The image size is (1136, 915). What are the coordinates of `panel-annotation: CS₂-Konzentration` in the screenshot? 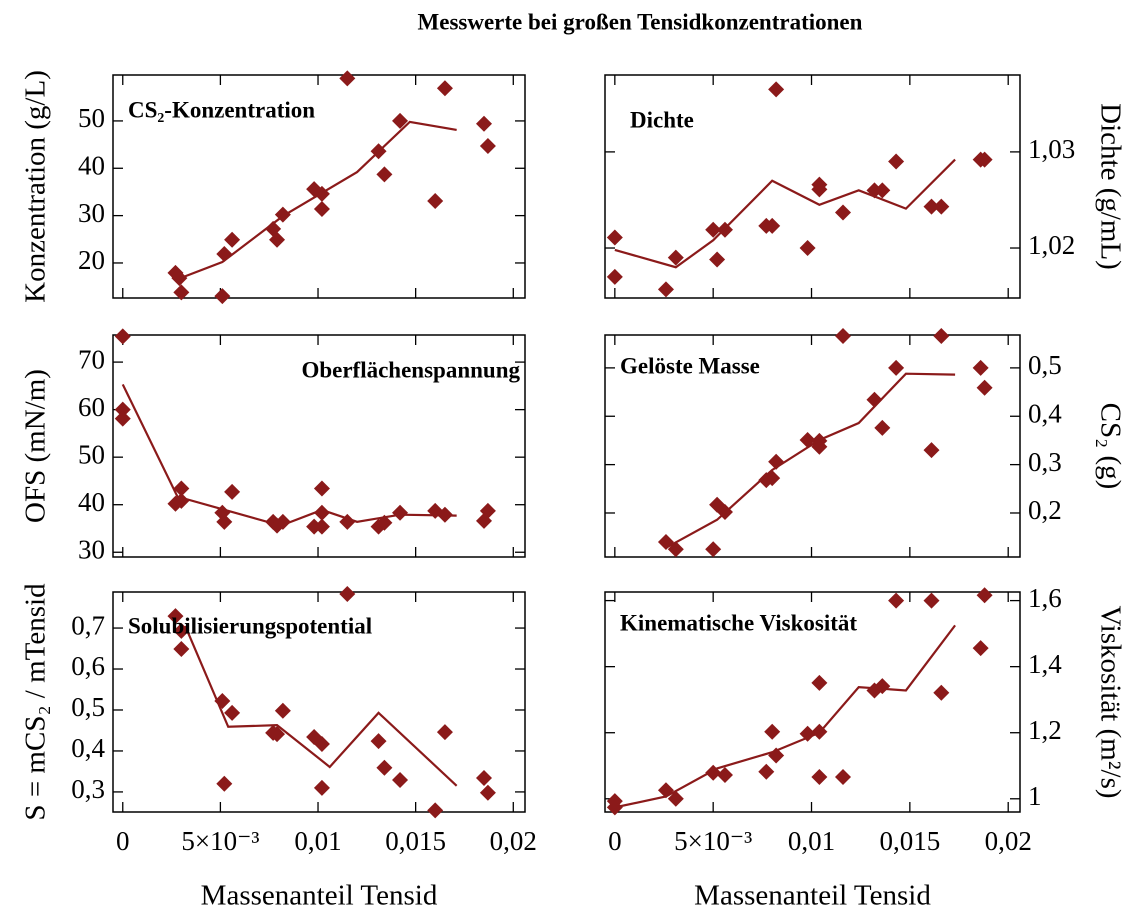 It's located at (221, 109).